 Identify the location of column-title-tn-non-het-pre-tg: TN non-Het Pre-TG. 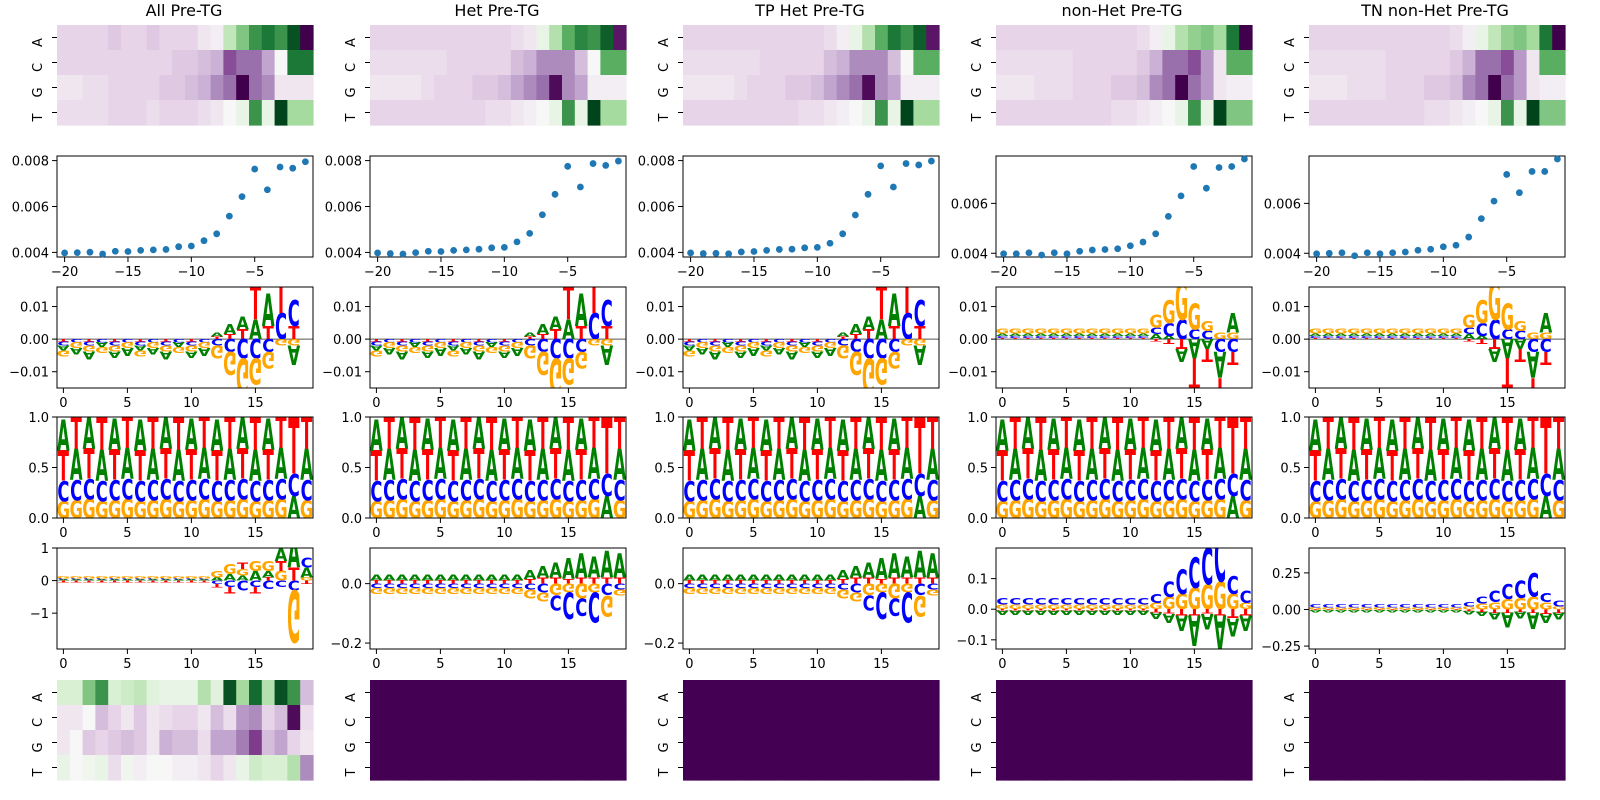
(1434, 10).